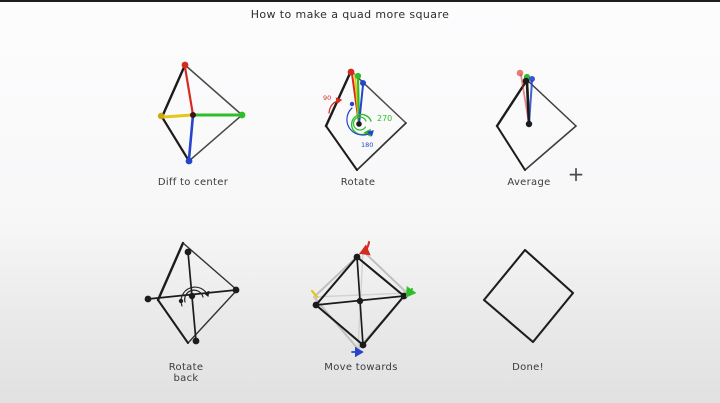 This screenshot has width=720, height=403. What do you see at coordinates (358, 76) in the screenshot?
I see `vector-tip-green` at bounding box center [358, 76].